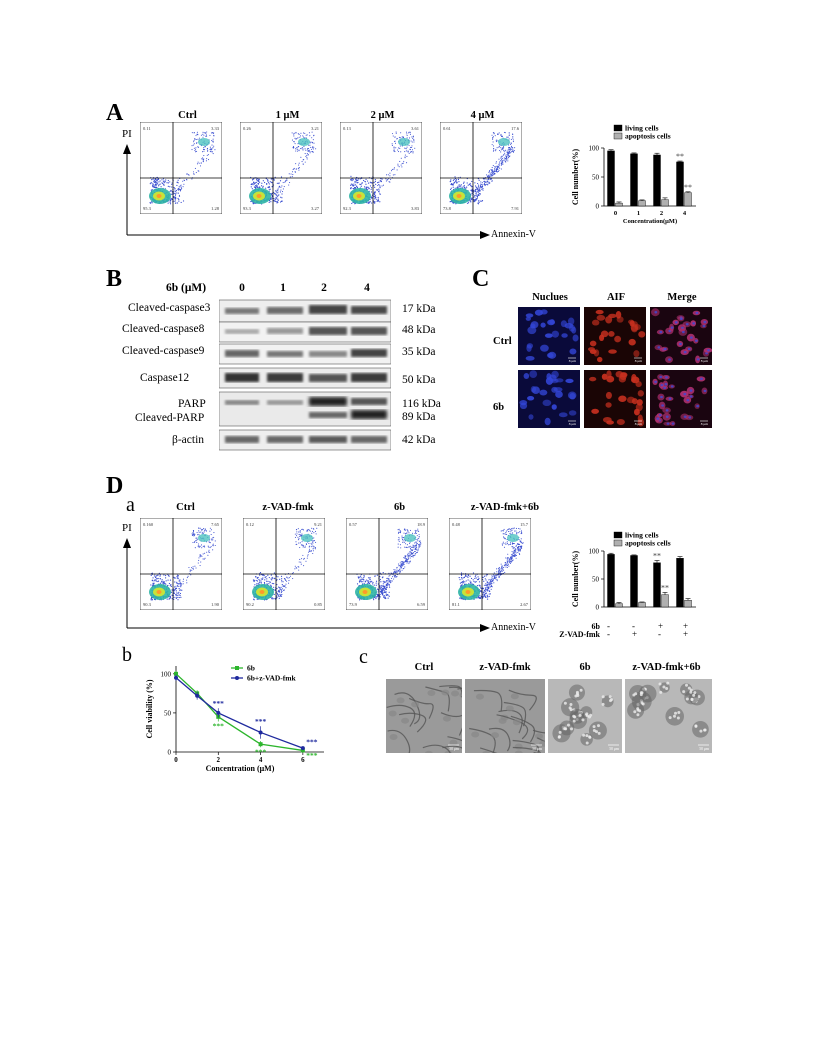 Image resolution: width=816 pixels, height=1056 pixels. Describe the element at coordinates (219, 760) in the screenshot. I see `chart-x-tick-label: 2` at that location.